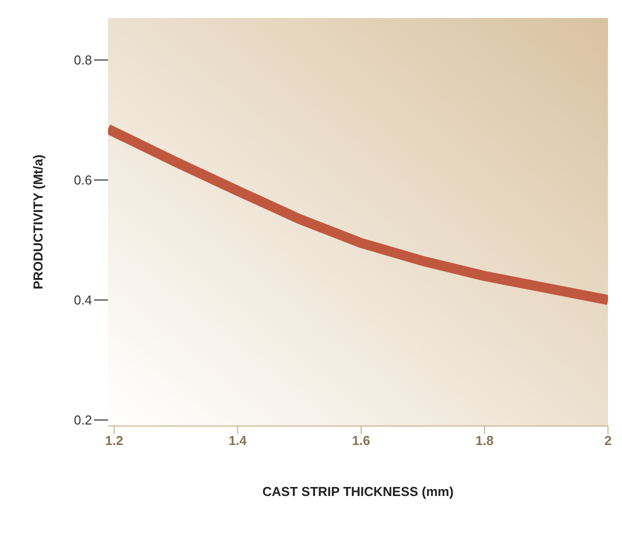  I want to click on x-axis-title: CAST STRIP THICKNESS (mm), so click(358, 491).